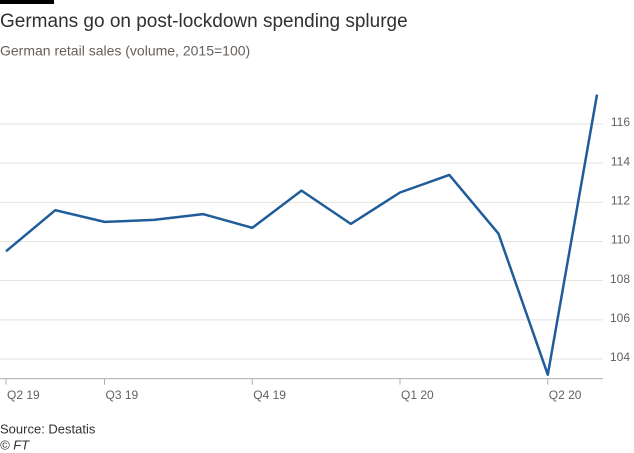 This screenshot has height=453, width=634. Describe the element at coordinates (125, 51) in the screenshot. I see `chart-subtitle: German retail sales (volume, 2015=100)` at that location.